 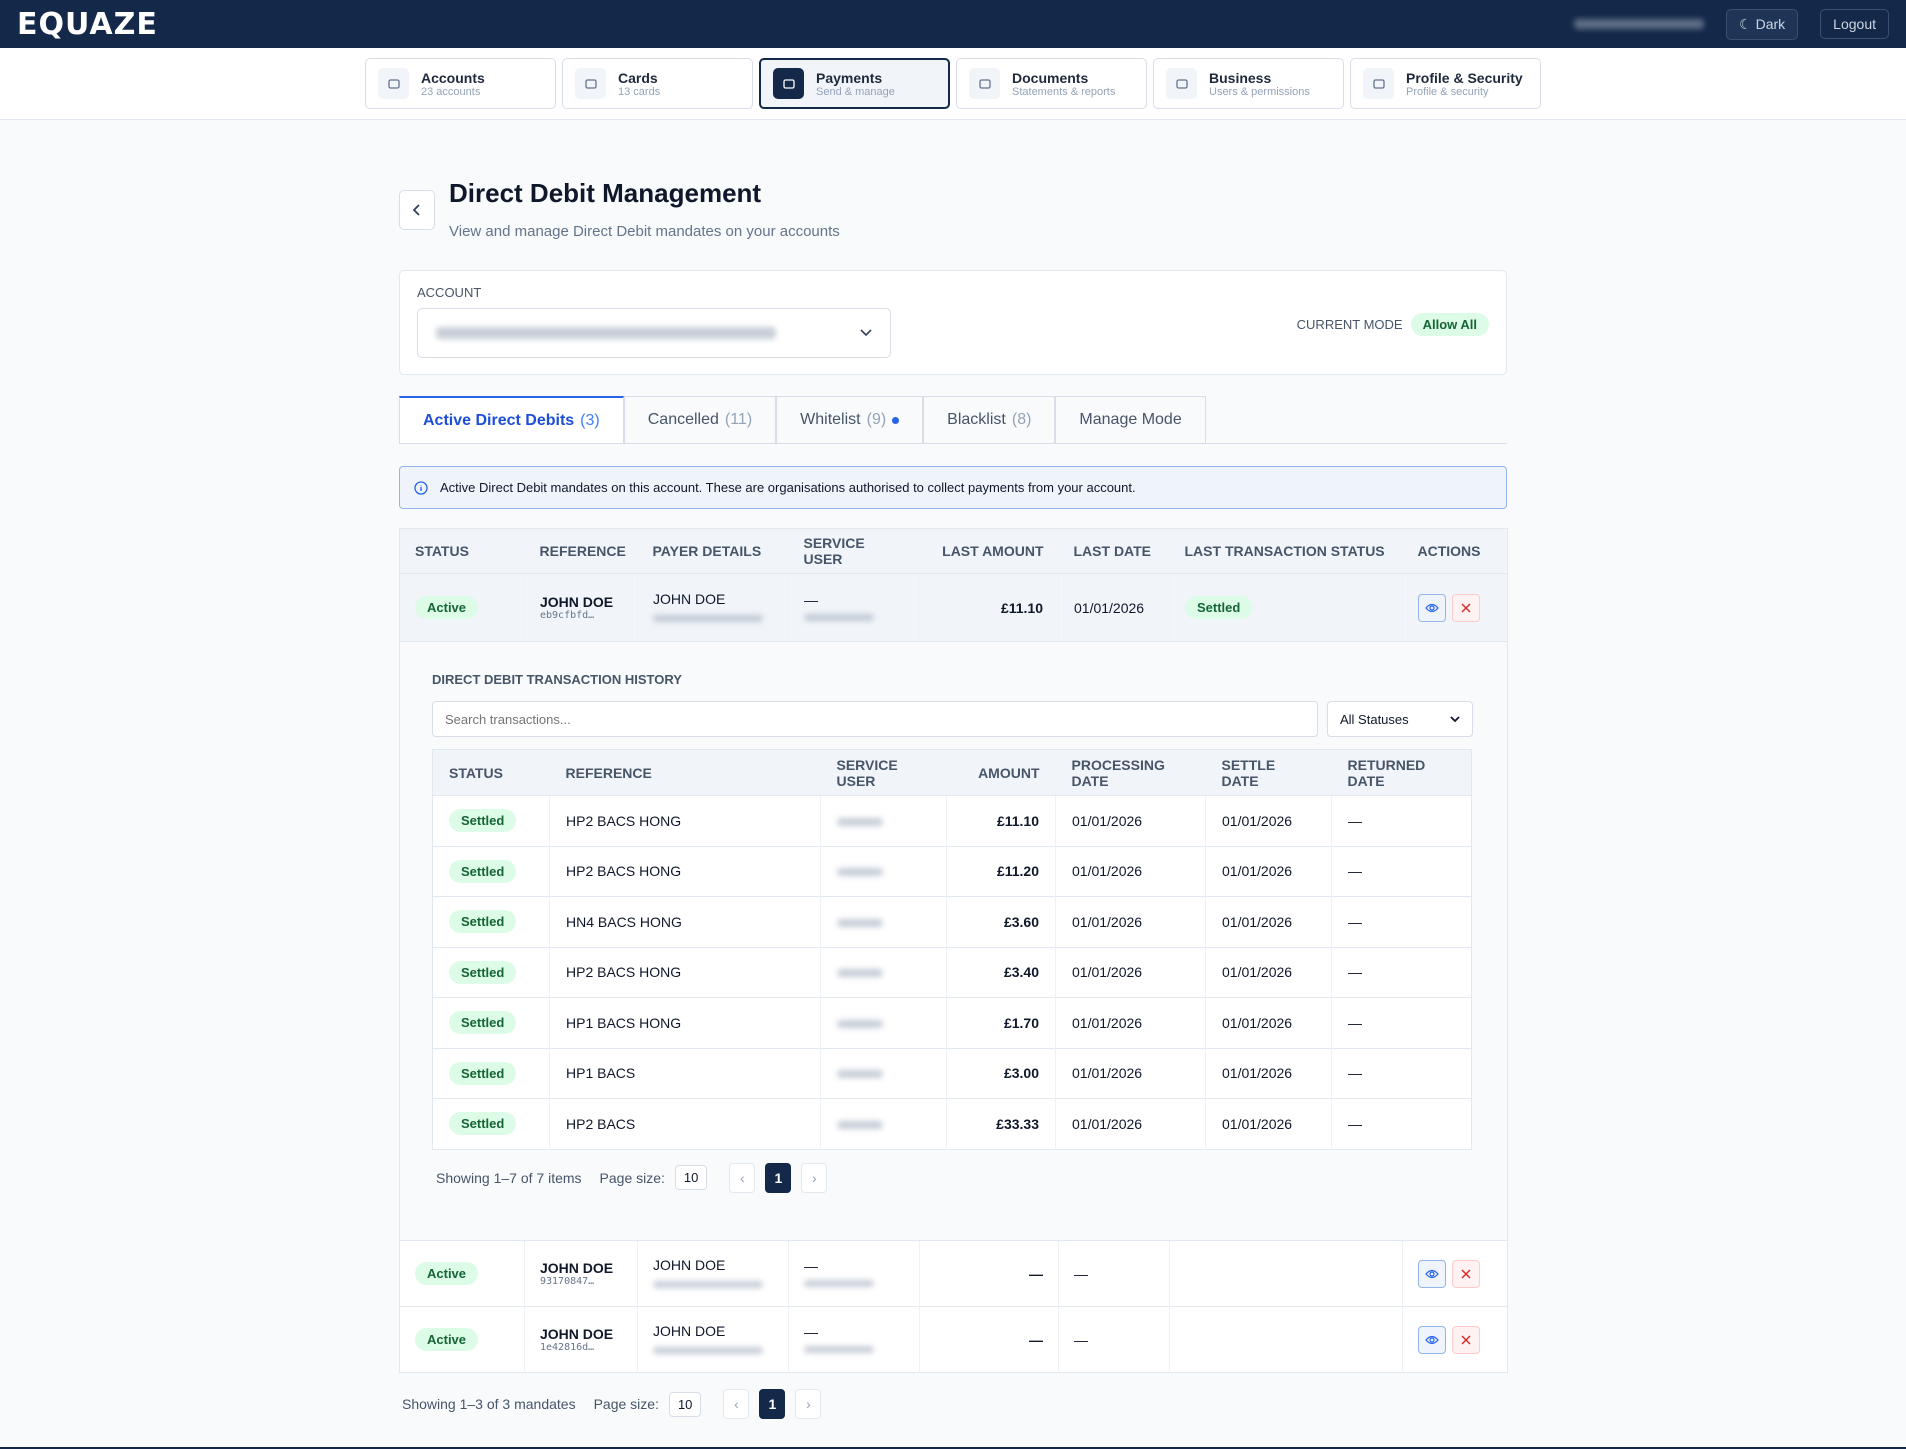 What do you see at coordinates (577, 602) in the screenshot?
I see `reference: JOHN DOE` at bounding box center [577, 602].